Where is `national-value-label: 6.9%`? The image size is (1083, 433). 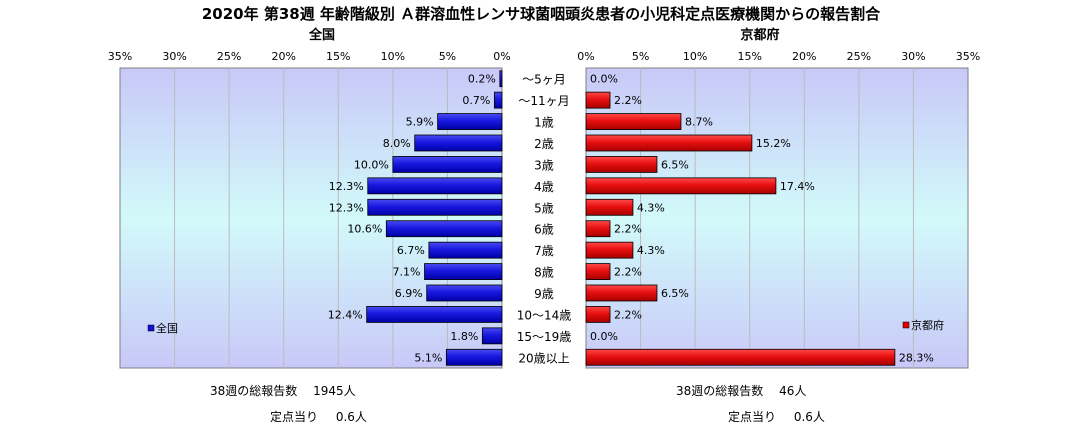
national-value-label: 6.9% is located at coordinates (409, 293).